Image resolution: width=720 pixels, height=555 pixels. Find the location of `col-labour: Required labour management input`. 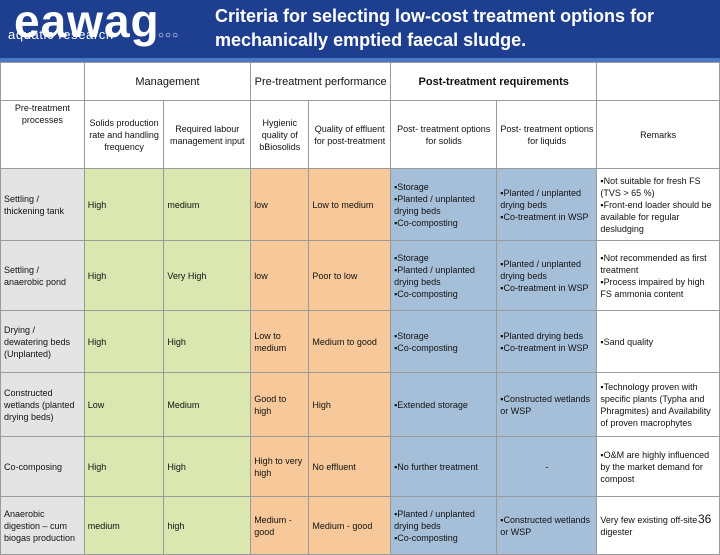

col-labour: Required labour management input is located at coordinates (207, 134).